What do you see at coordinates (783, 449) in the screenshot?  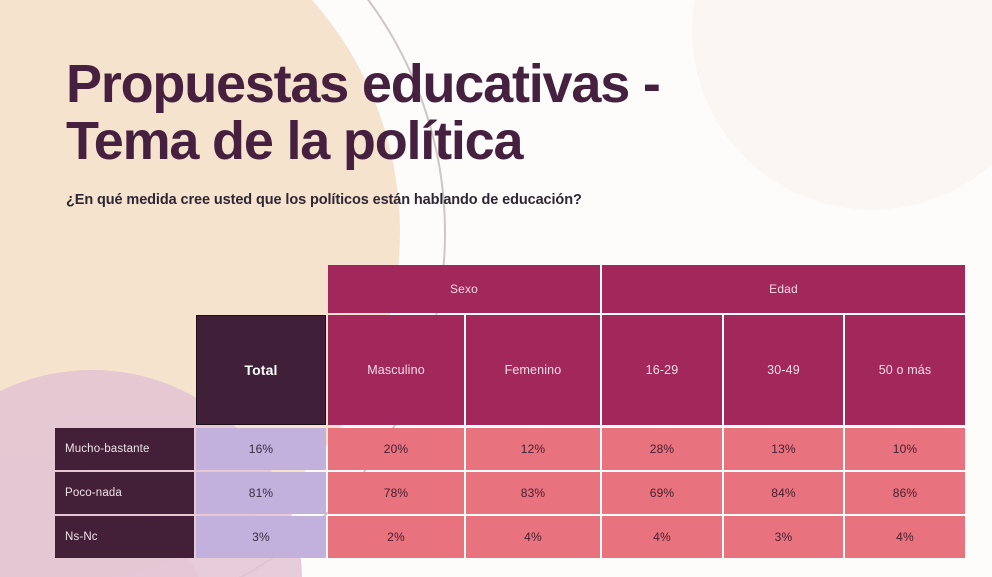 I see `cell-mucho-bastante-30-49: 13%` at bounding box center [783, 449].